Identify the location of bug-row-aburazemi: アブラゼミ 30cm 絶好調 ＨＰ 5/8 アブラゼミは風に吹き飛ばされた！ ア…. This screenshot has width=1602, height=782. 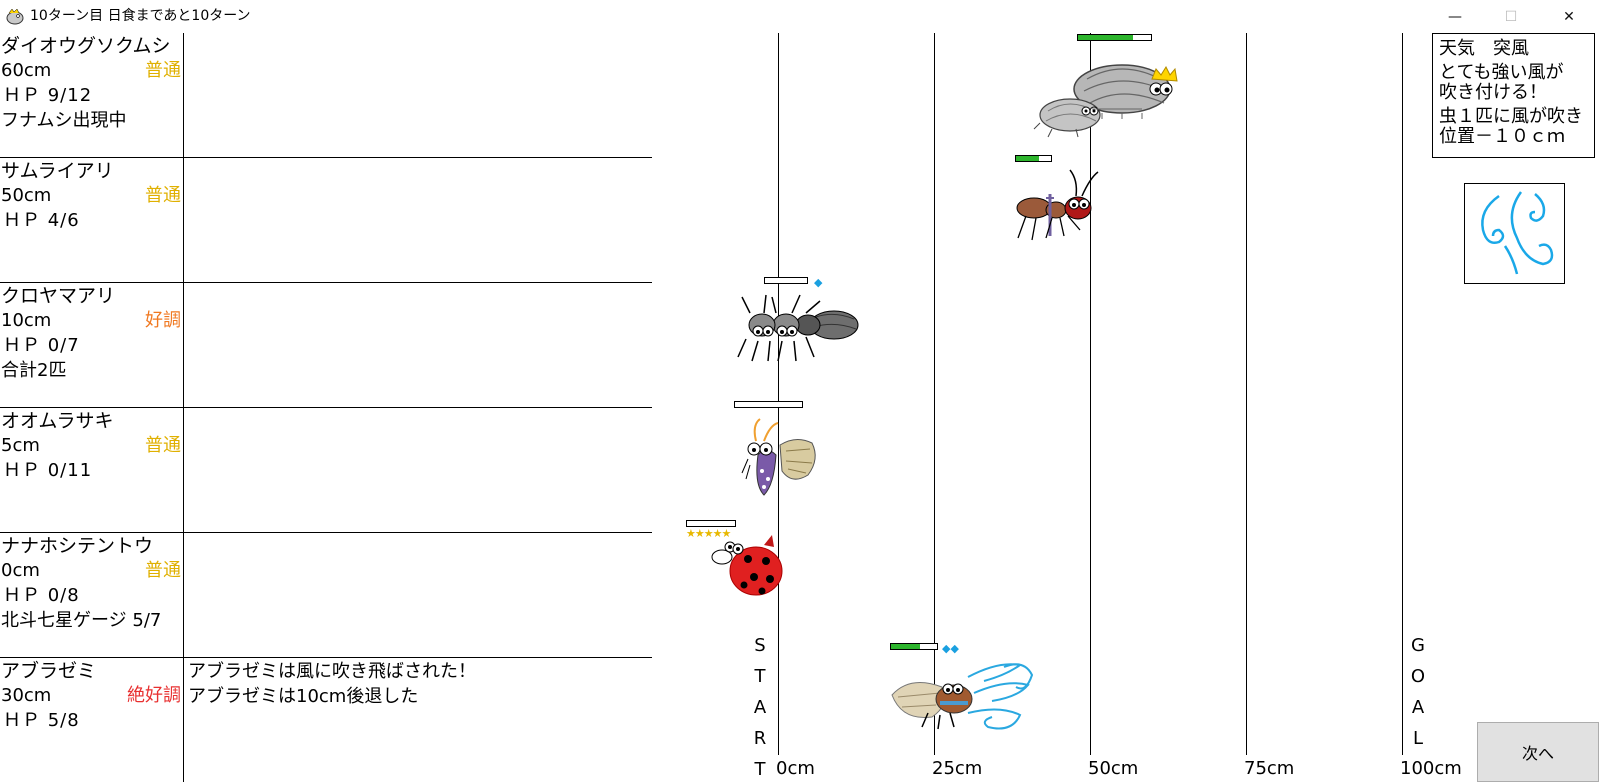
(326, 720).